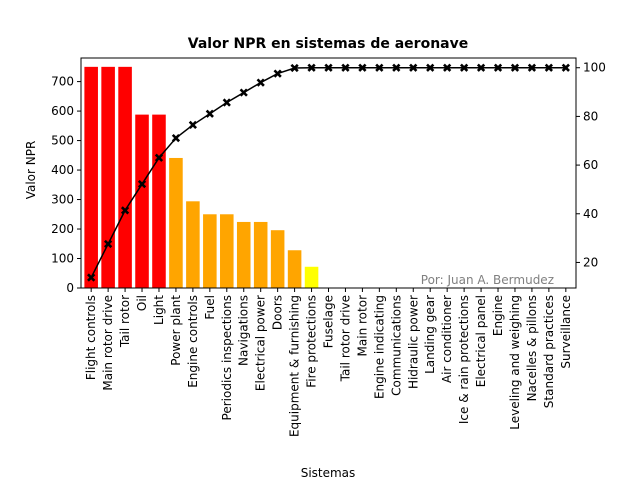 The height and width of the screenshot is (480, 640). Describe the element at coordinates (62, 141) in the screenshot. I see `y-tick-label: 500` at that location.